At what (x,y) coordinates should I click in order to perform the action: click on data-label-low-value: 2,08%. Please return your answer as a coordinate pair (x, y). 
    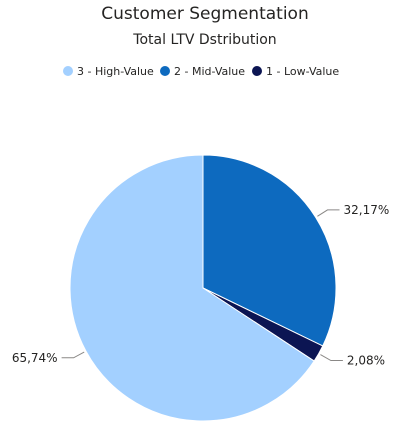
    Looking at the image, I should click on (366, 361).